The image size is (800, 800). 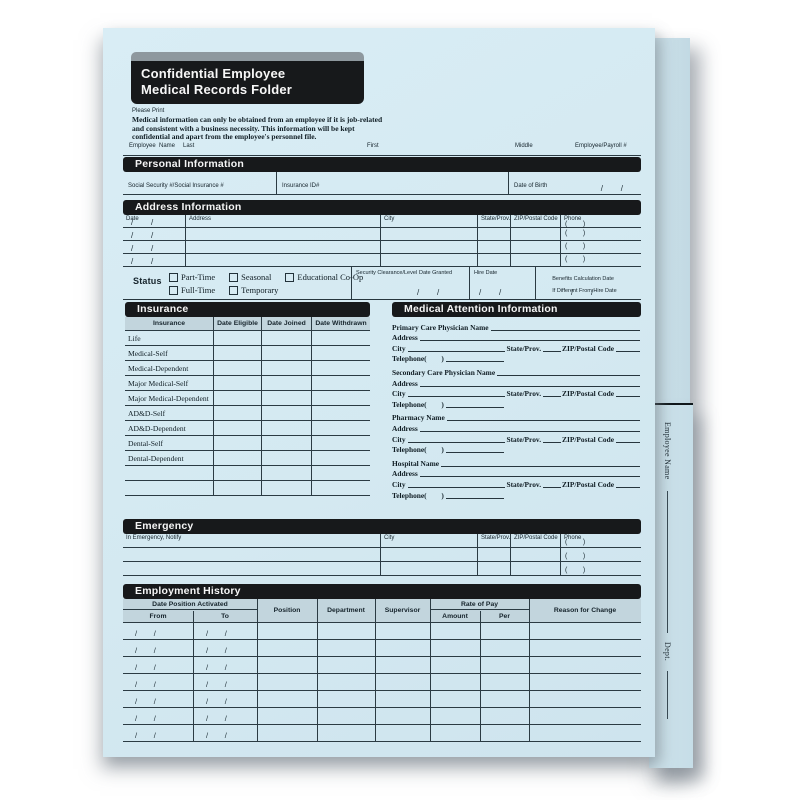 I want to click on insurance-type, so click(x=169, y=473).